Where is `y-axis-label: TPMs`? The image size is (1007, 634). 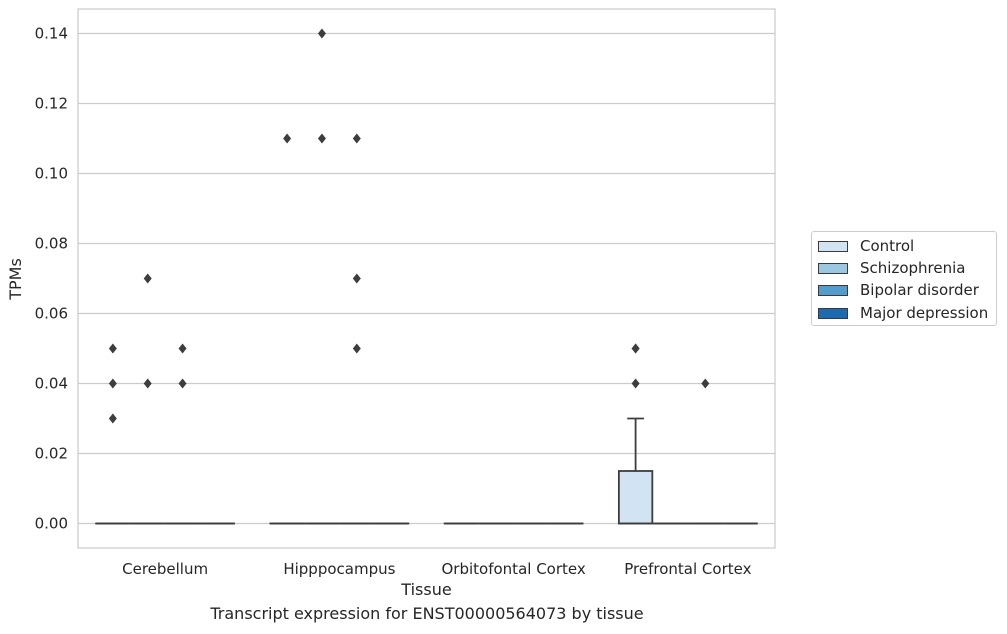 y-axis-label: TPMs is located at coordinates (15, 279).